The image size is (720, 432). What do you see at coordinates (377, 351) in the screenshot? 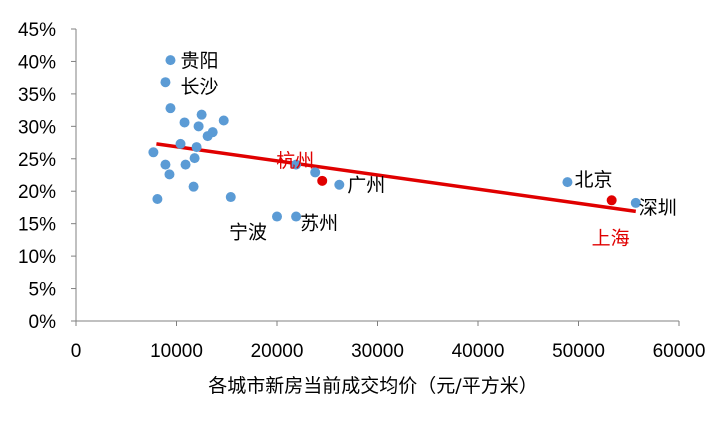
I see `x-tick-label: 30000` at bounding box center [377, 351].